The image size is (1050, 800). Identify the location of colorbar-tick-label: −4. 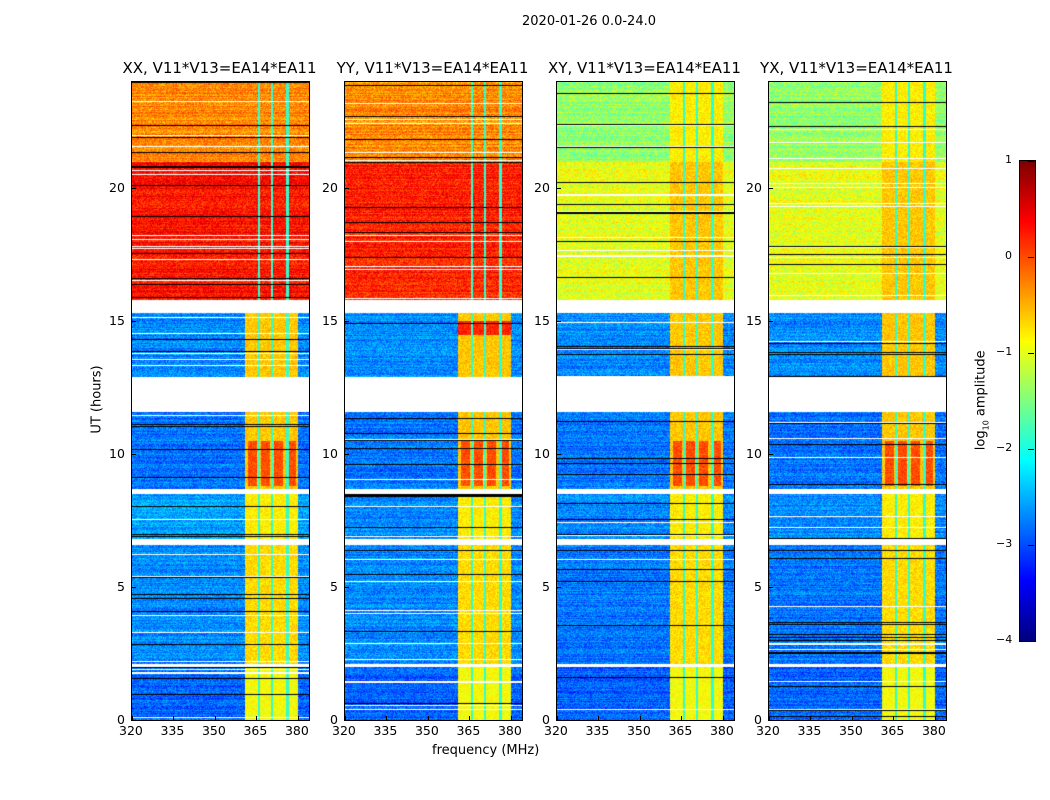
(1004, 639).